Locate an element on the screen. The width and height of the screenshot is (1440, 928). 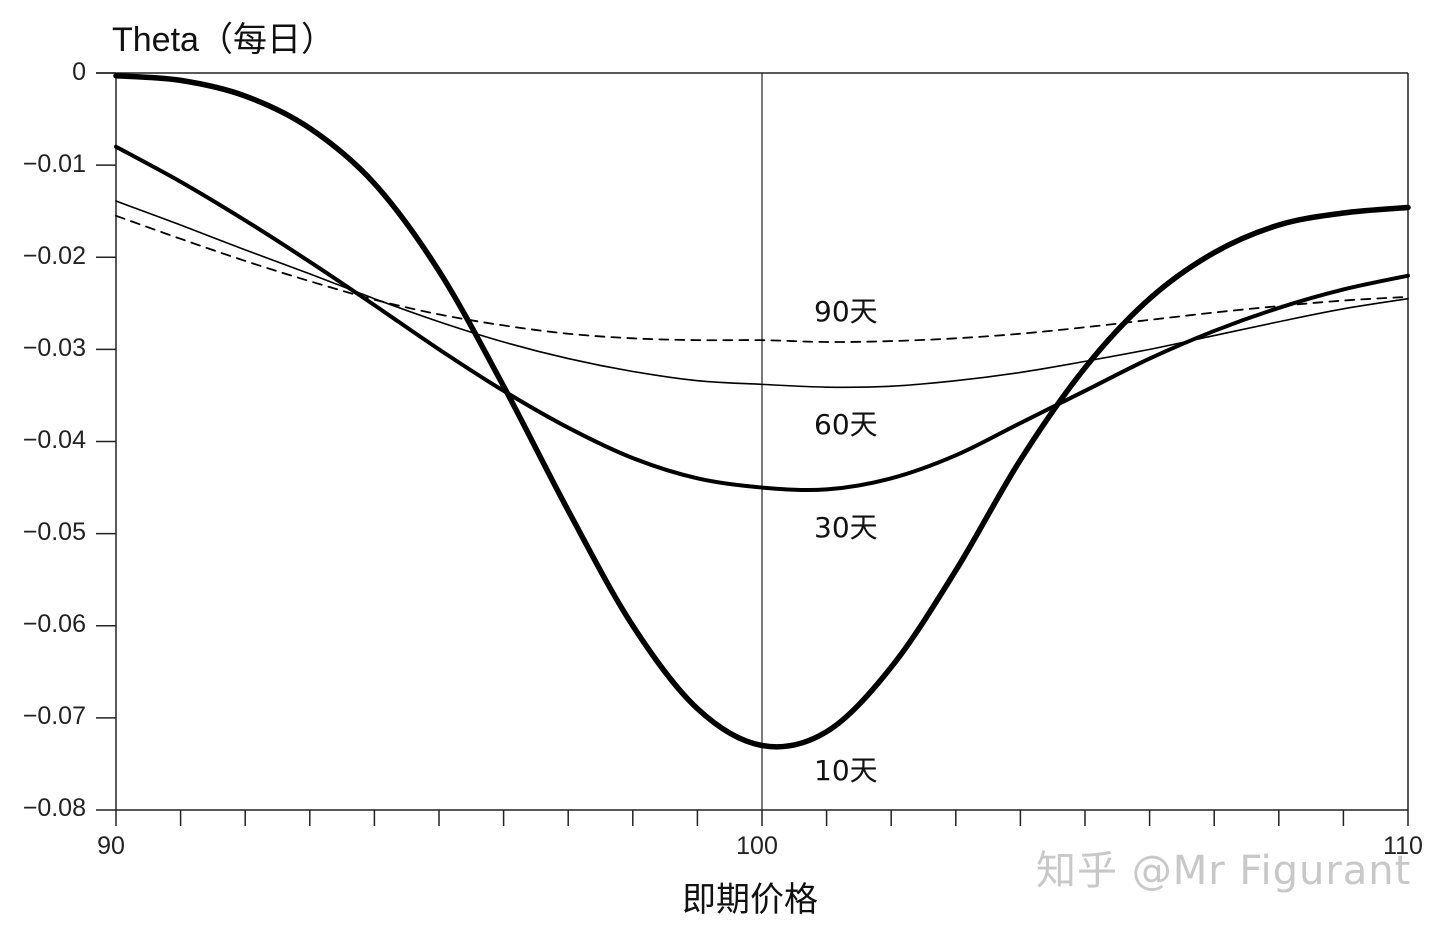
y-tick-label: −0.01 is located at coordinates (54, 164).